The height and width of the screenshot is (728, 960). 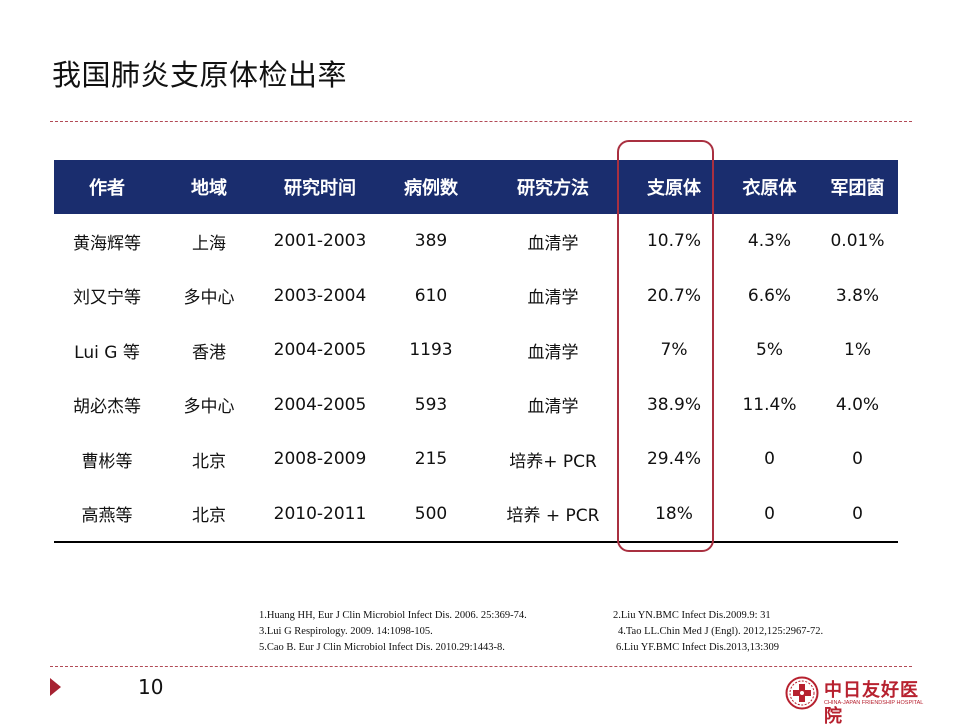 What do you see at coordinates (476, 459) in the screenshot?
I see `table-row: 曹彬等 北京 2008-2009 215 培养+ PCR 29.4% 0 0` at bounding box center [476, 459].